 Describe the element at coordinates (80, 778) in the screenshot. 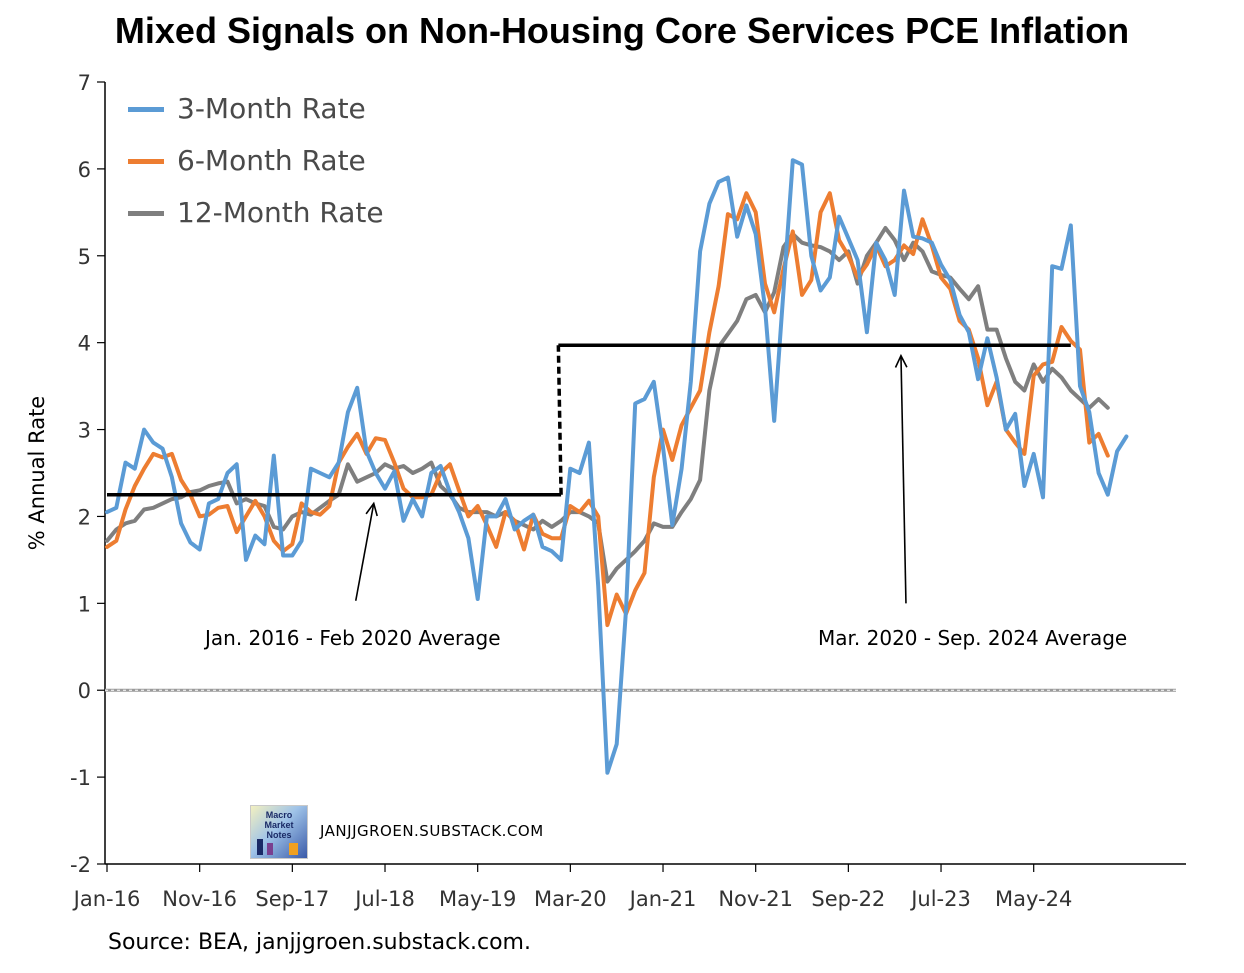

I see `y-tick-label: -1` at that location.